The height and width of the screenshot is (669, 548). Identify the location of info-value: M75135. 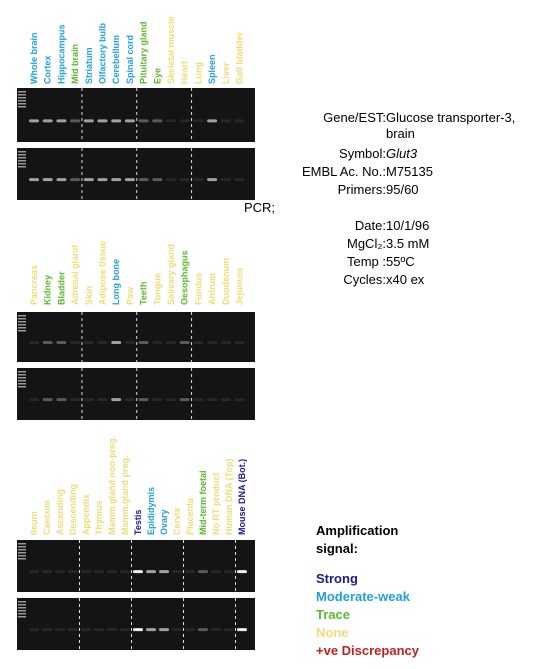
(409, 171).